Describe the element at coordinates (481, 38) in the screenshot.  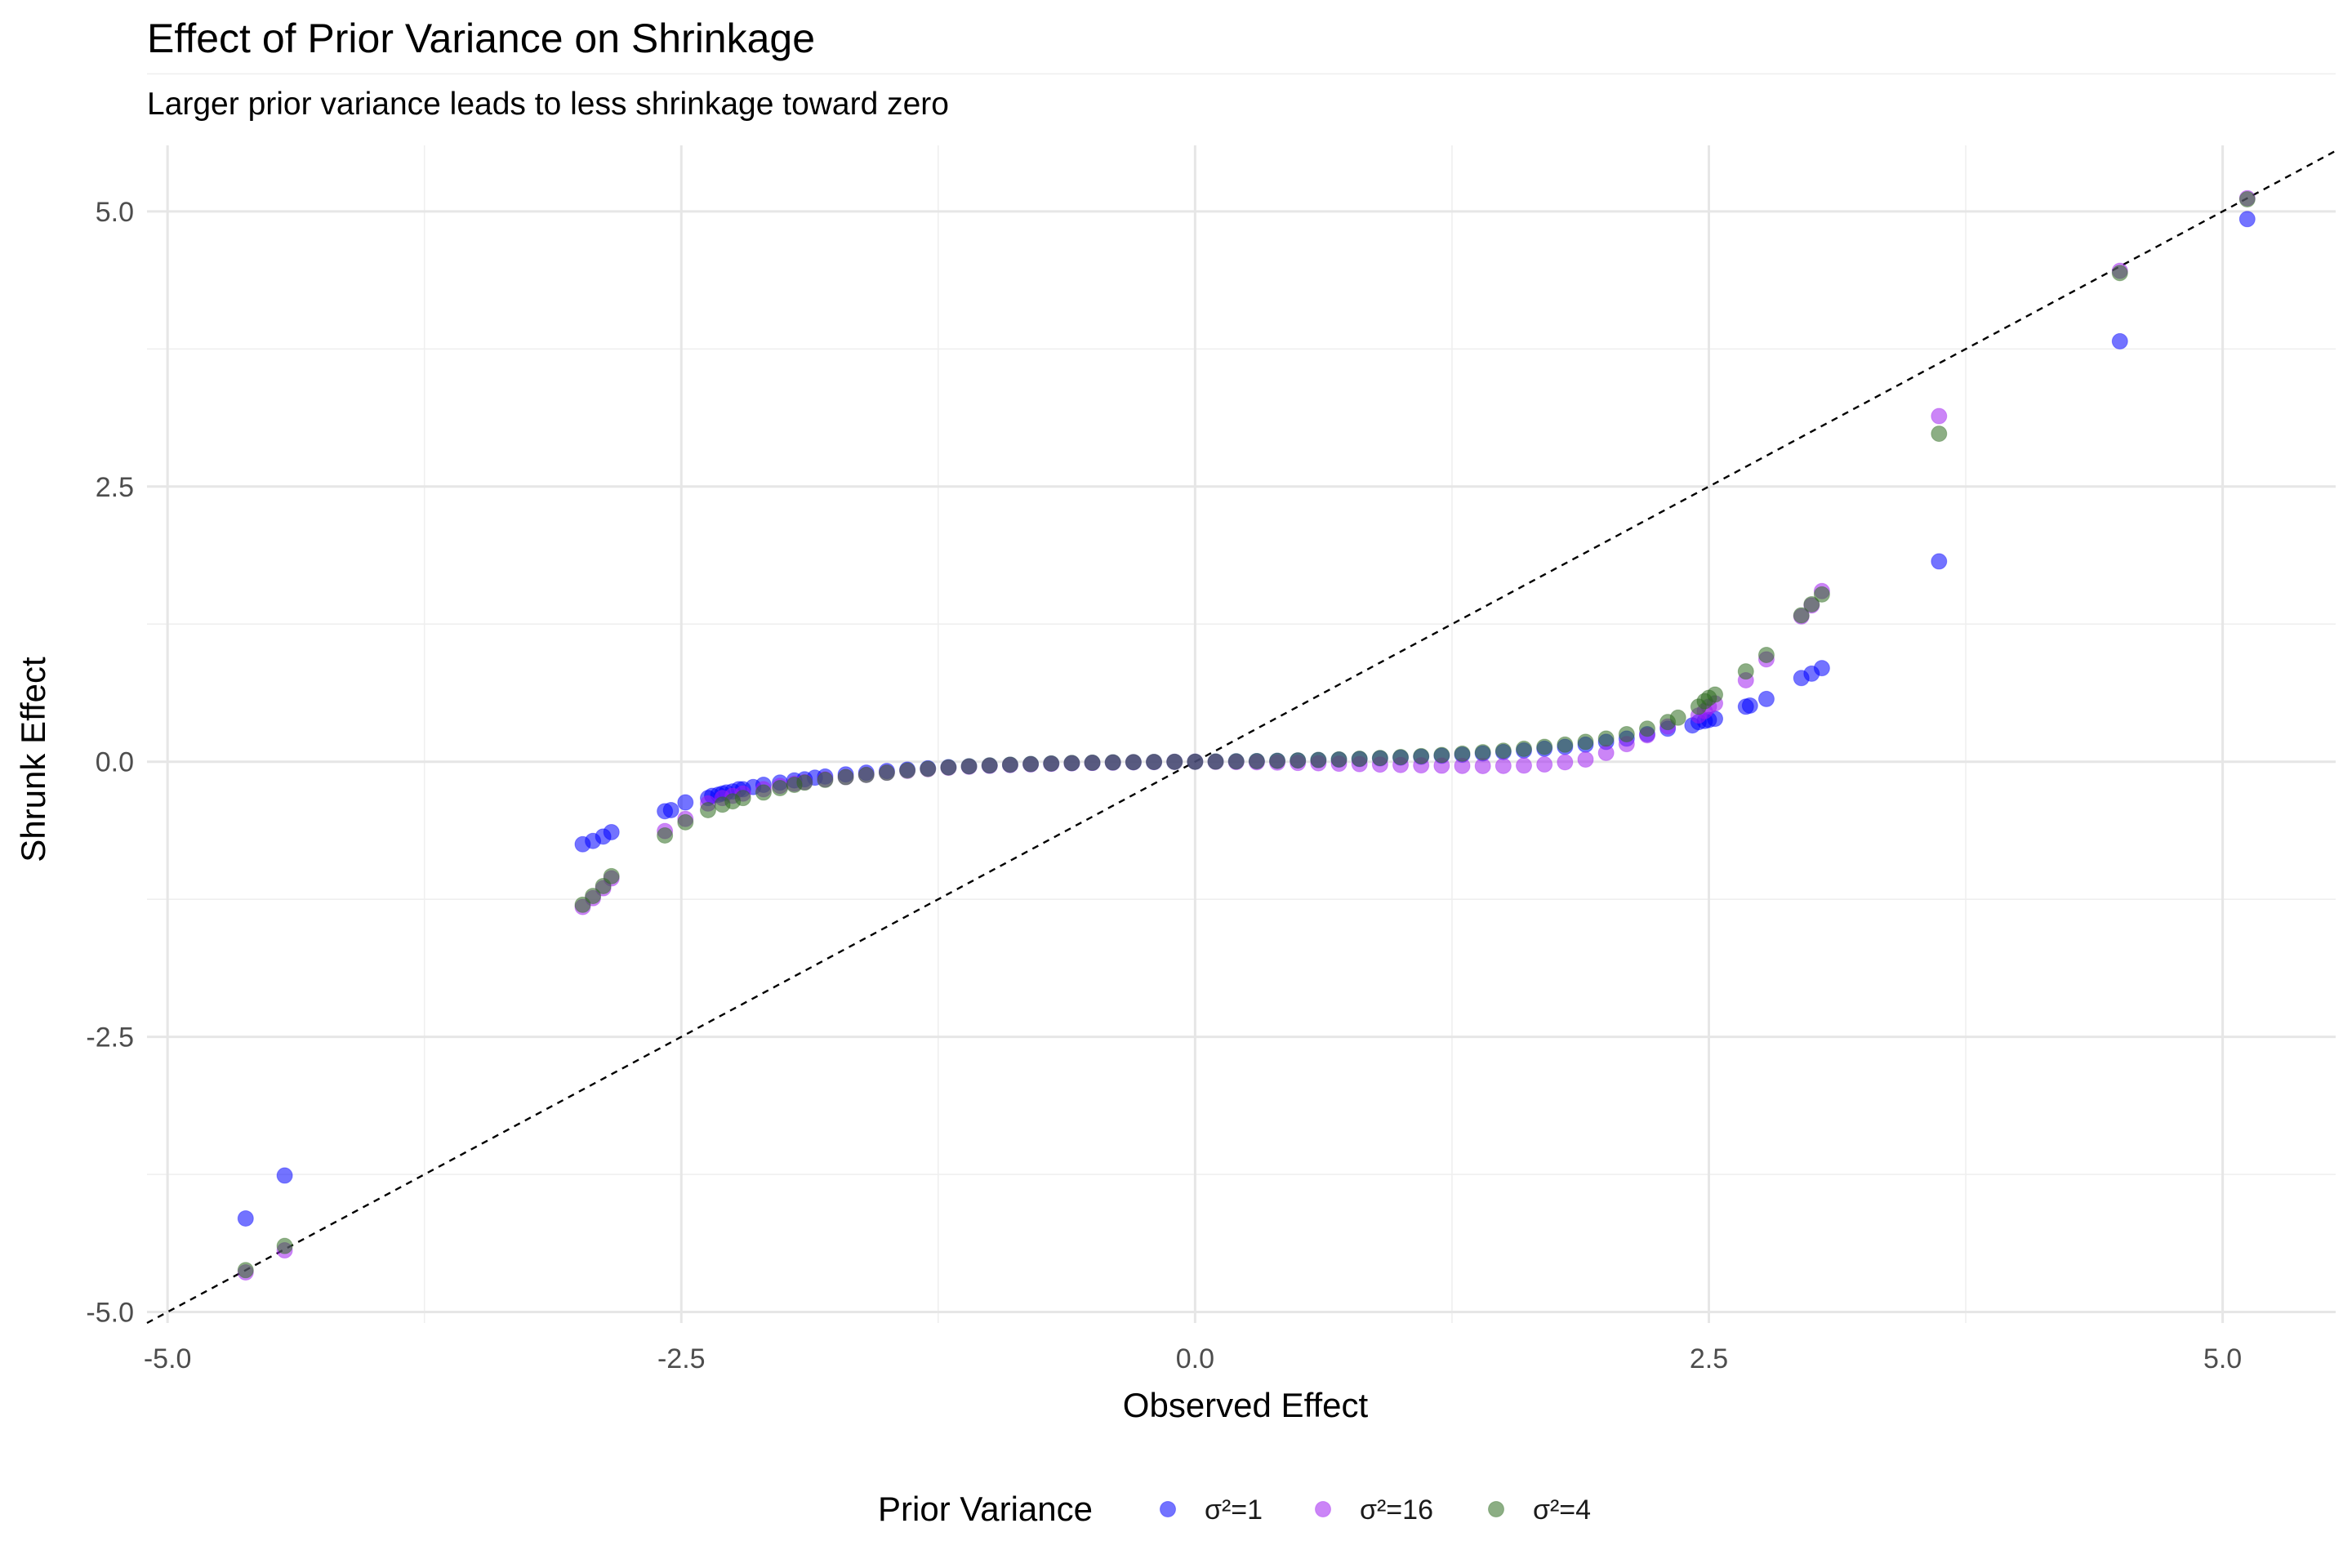
I see `chart-title: Effect of Prior Variance on Shrinkage` at that location.